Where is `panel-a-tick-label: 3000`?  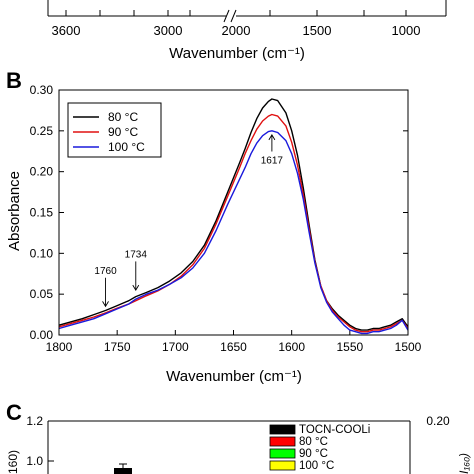 panel-a-tick-label: 3000 is located at coordinates (168, 30).